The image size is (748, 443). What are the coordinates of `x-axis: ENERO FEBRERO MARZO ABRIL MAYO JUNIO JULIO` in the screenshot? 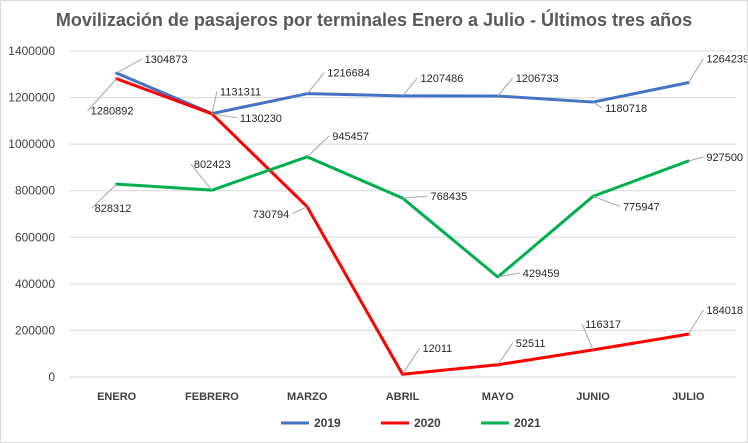 It's located at (401, 397).